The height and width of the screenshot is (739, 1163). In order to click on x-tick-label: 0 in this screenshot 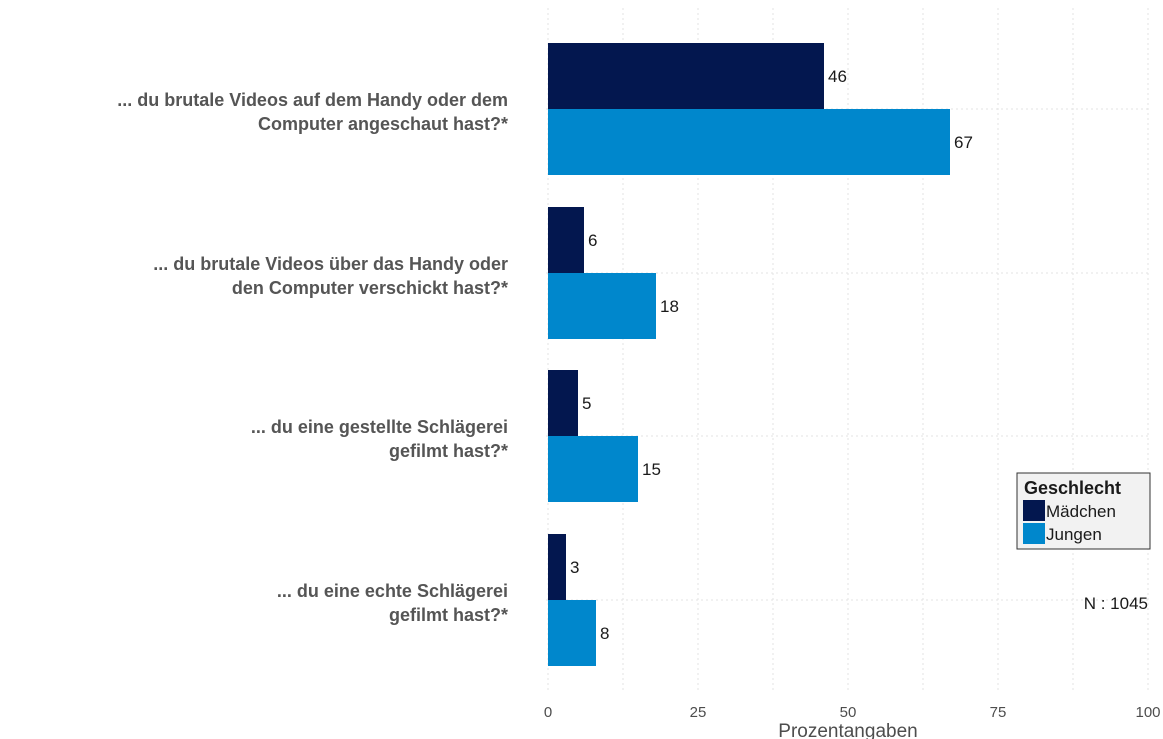, I will do `click(548, 712)`.